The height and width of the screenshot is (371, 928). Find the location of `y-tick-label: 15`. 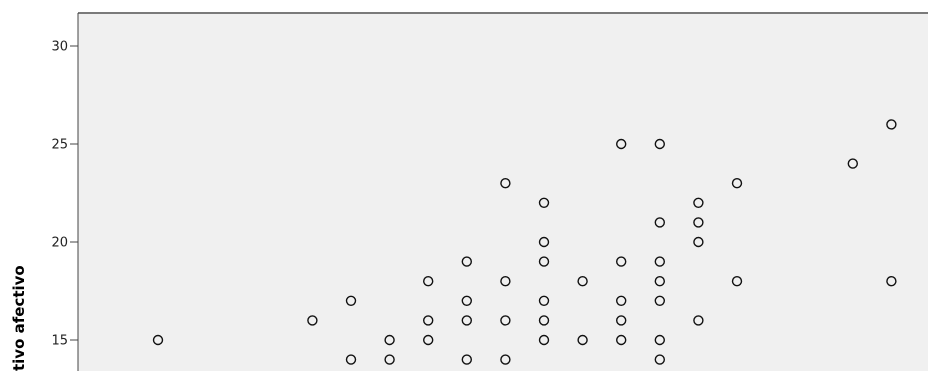

y-tick-label: 15 is located at coordinates (59, 341).